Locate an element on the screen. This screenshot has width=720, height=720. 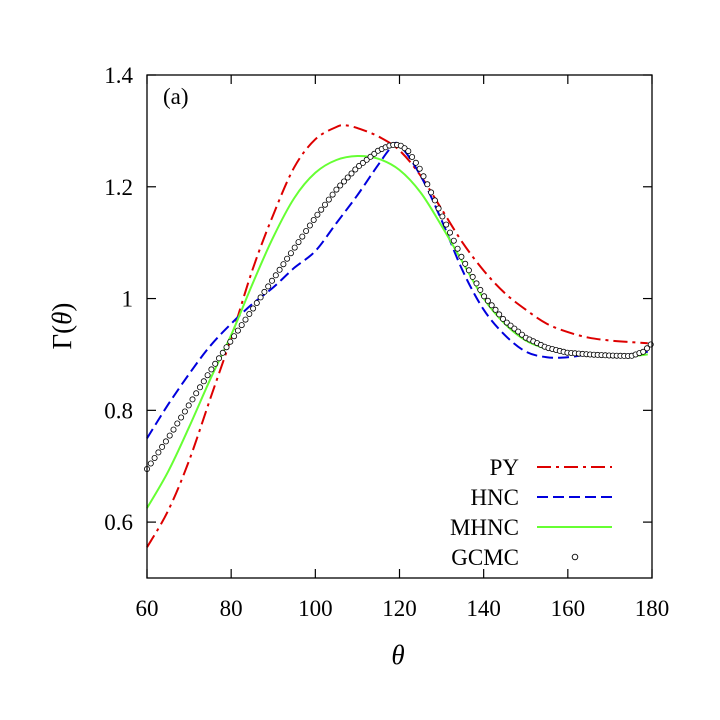
y-tick-label: 0.6 is located at coordinates (118, 522).